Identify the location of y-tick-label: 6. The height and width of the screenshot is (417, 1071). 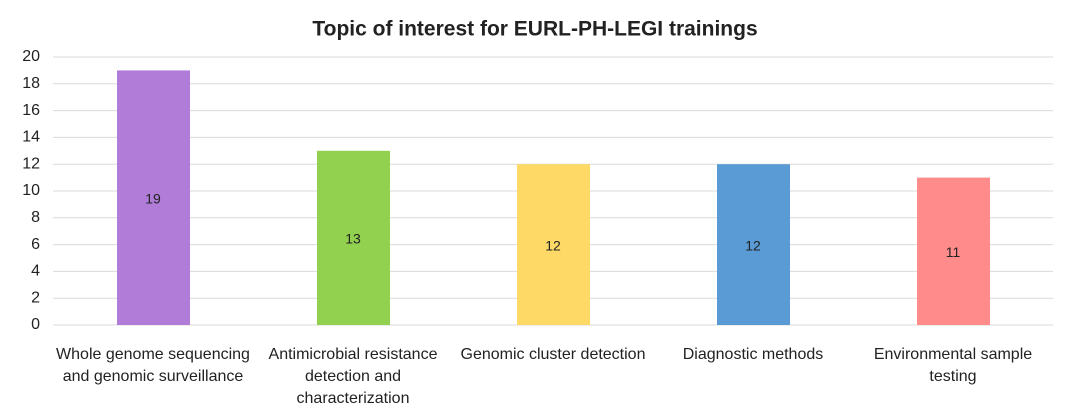
(35, 244).